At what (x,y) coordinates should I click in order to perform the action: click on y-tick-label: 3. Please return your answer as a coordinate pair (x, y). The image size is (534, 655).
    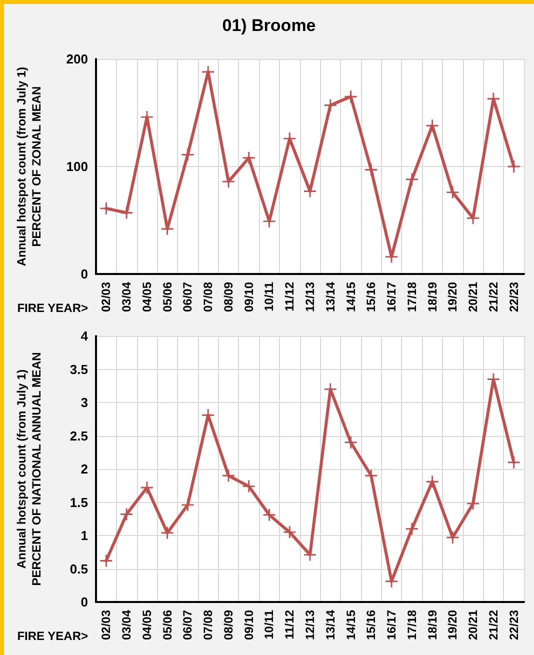
    Looking at the image, I should click on (84, 402).